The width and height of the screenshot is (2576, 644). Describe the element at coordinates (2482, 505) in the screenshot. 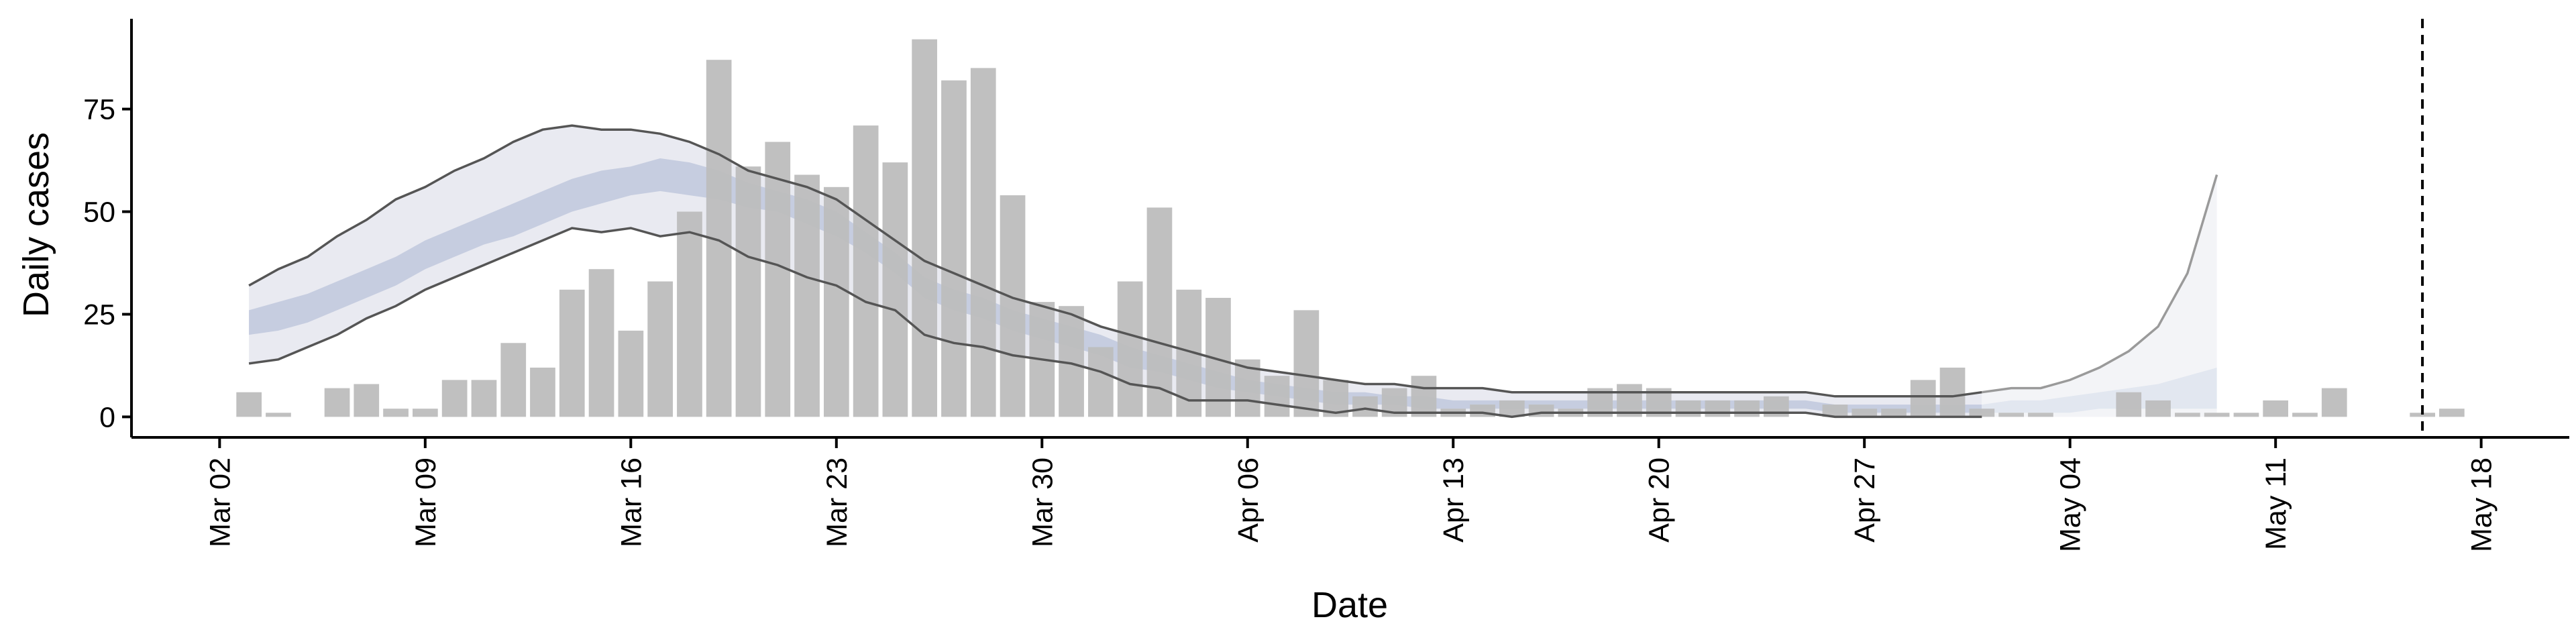

I see `x-tick-label: May 18` at that location.